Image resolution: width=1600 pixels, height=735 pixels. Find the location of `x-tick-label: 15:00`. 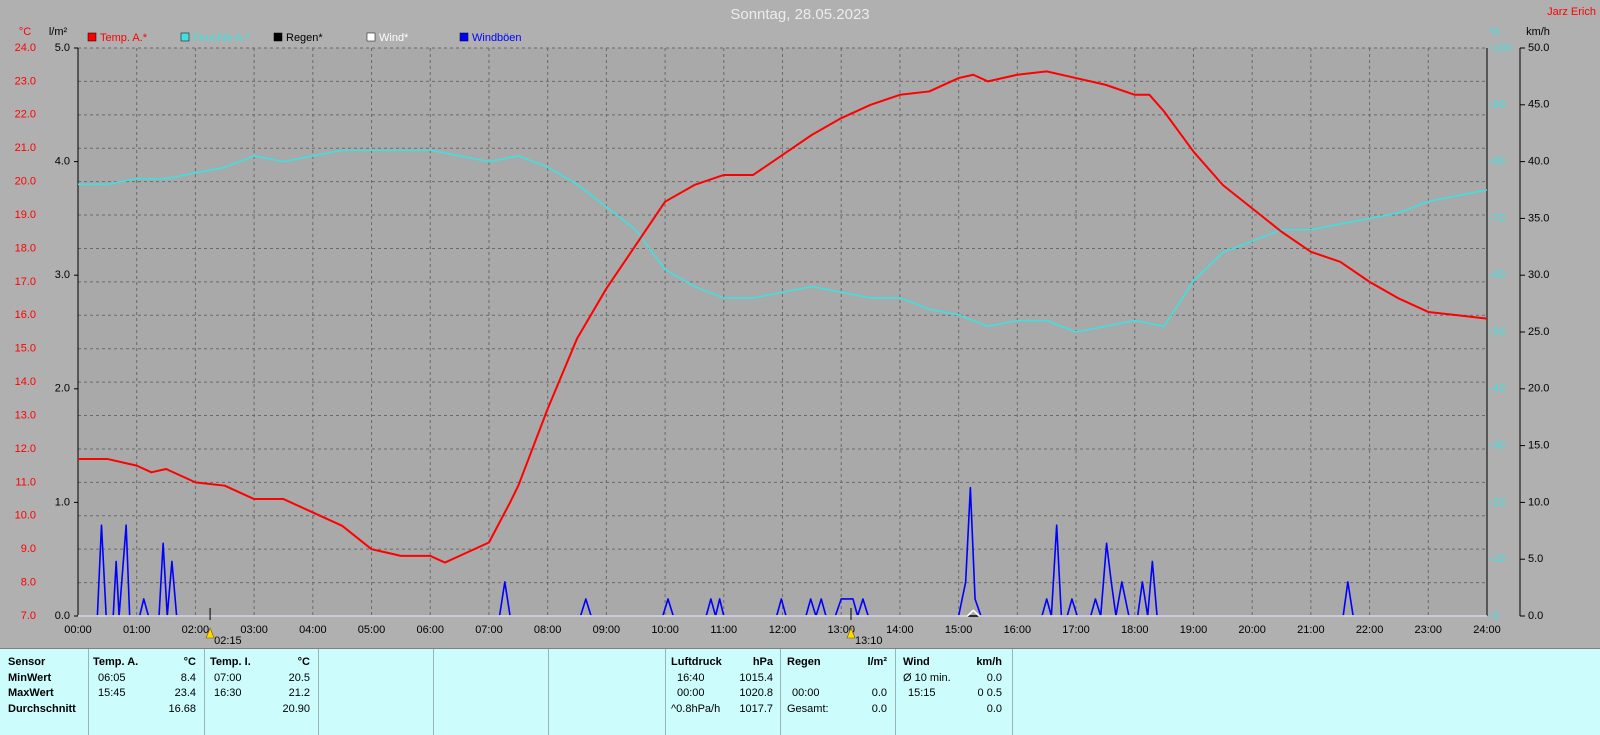

x-tick-label: 15:00 is located at coordinates (959, 630).